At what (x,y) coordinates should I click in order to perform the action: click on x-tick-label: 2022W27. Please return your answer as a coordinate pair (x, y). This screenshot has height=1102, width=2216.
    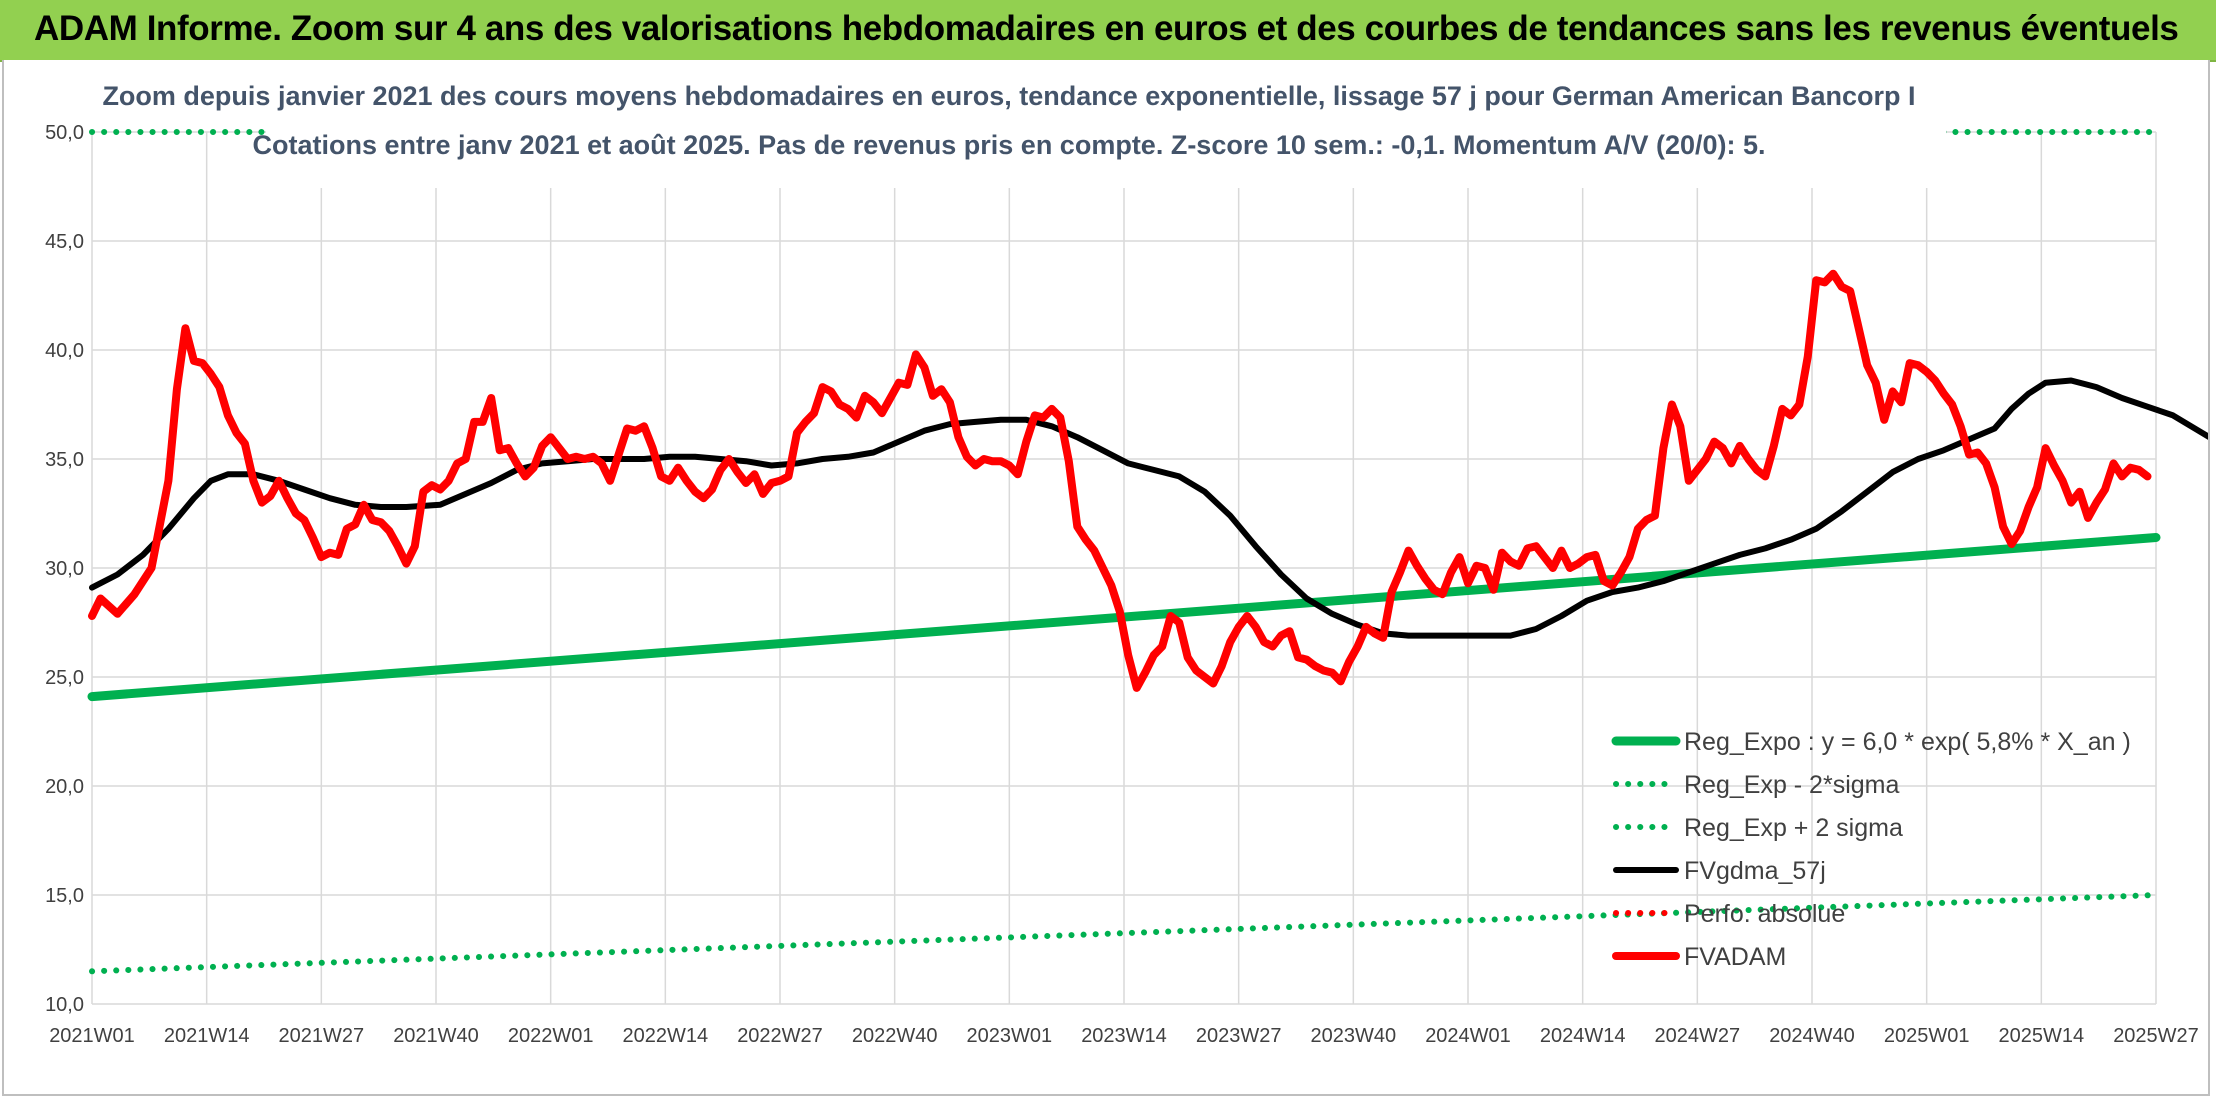
    Looking at the image, I should click on (780, 1036).